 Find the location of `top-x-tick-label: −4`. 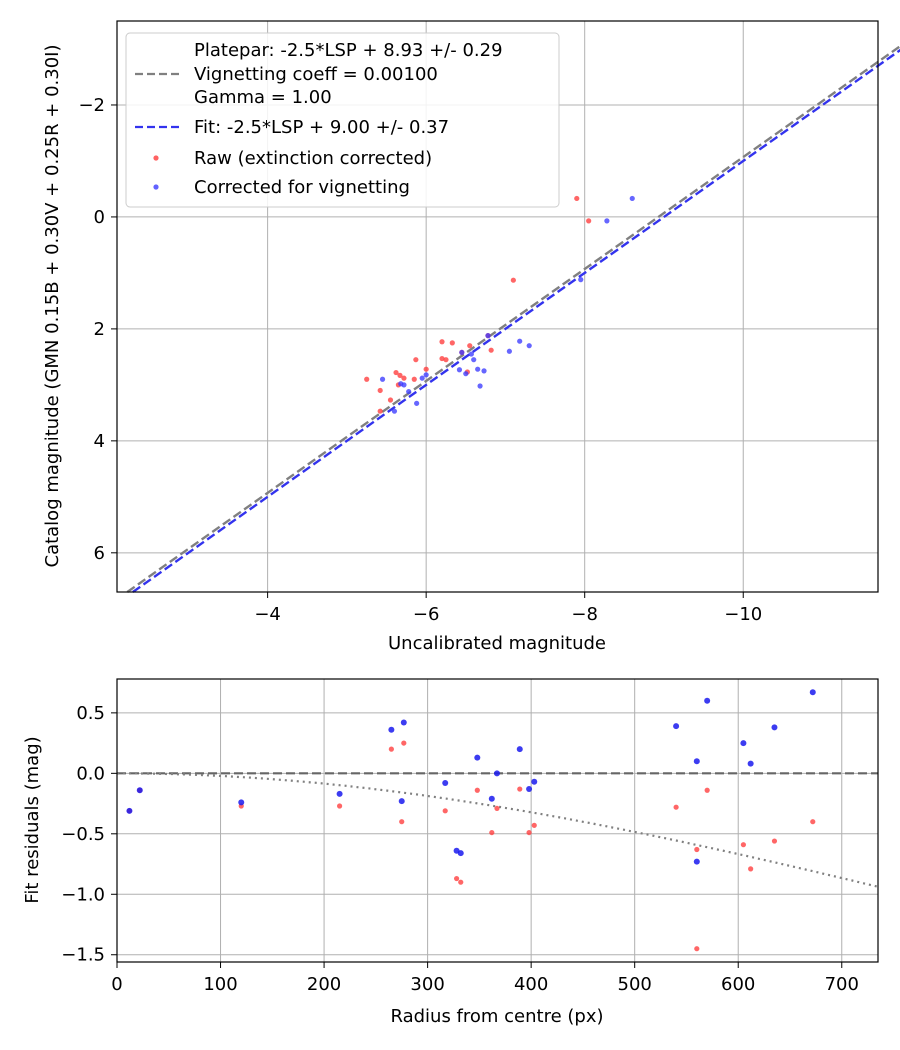

top-x-tick-label: −4 is located at coordinates (267, 614).